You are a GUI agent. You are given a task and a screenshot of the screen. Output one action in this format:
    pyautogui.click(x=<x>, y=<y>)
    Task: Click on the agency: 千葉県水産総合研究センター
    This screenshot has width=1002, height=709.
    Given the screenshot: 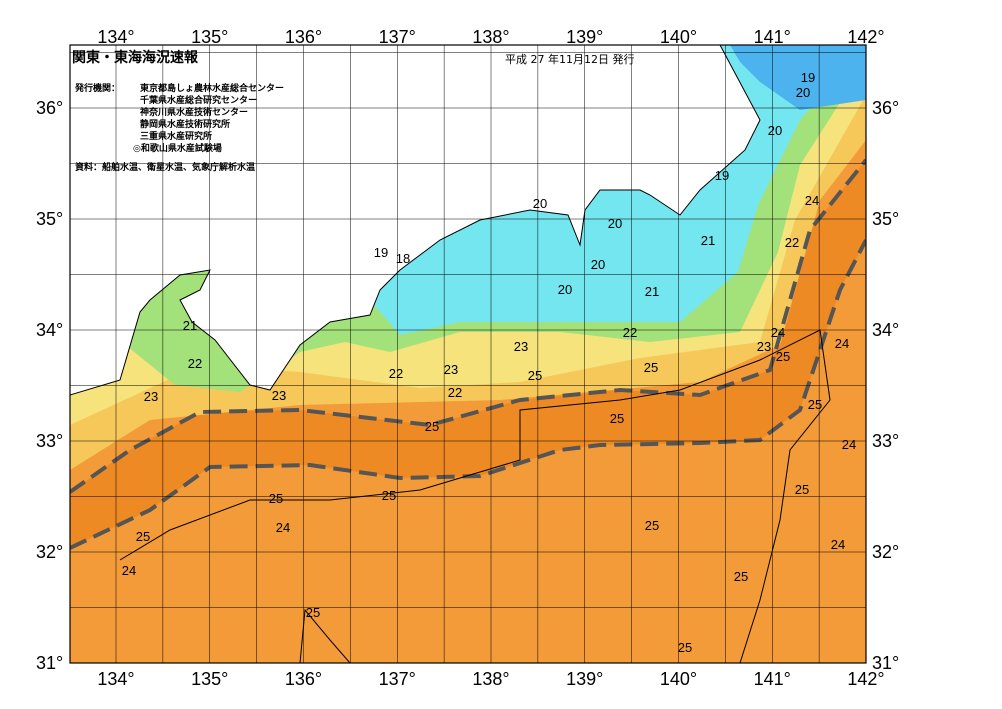 What is the action you would take?
    pyautogui.click(x=198, y=100)
    